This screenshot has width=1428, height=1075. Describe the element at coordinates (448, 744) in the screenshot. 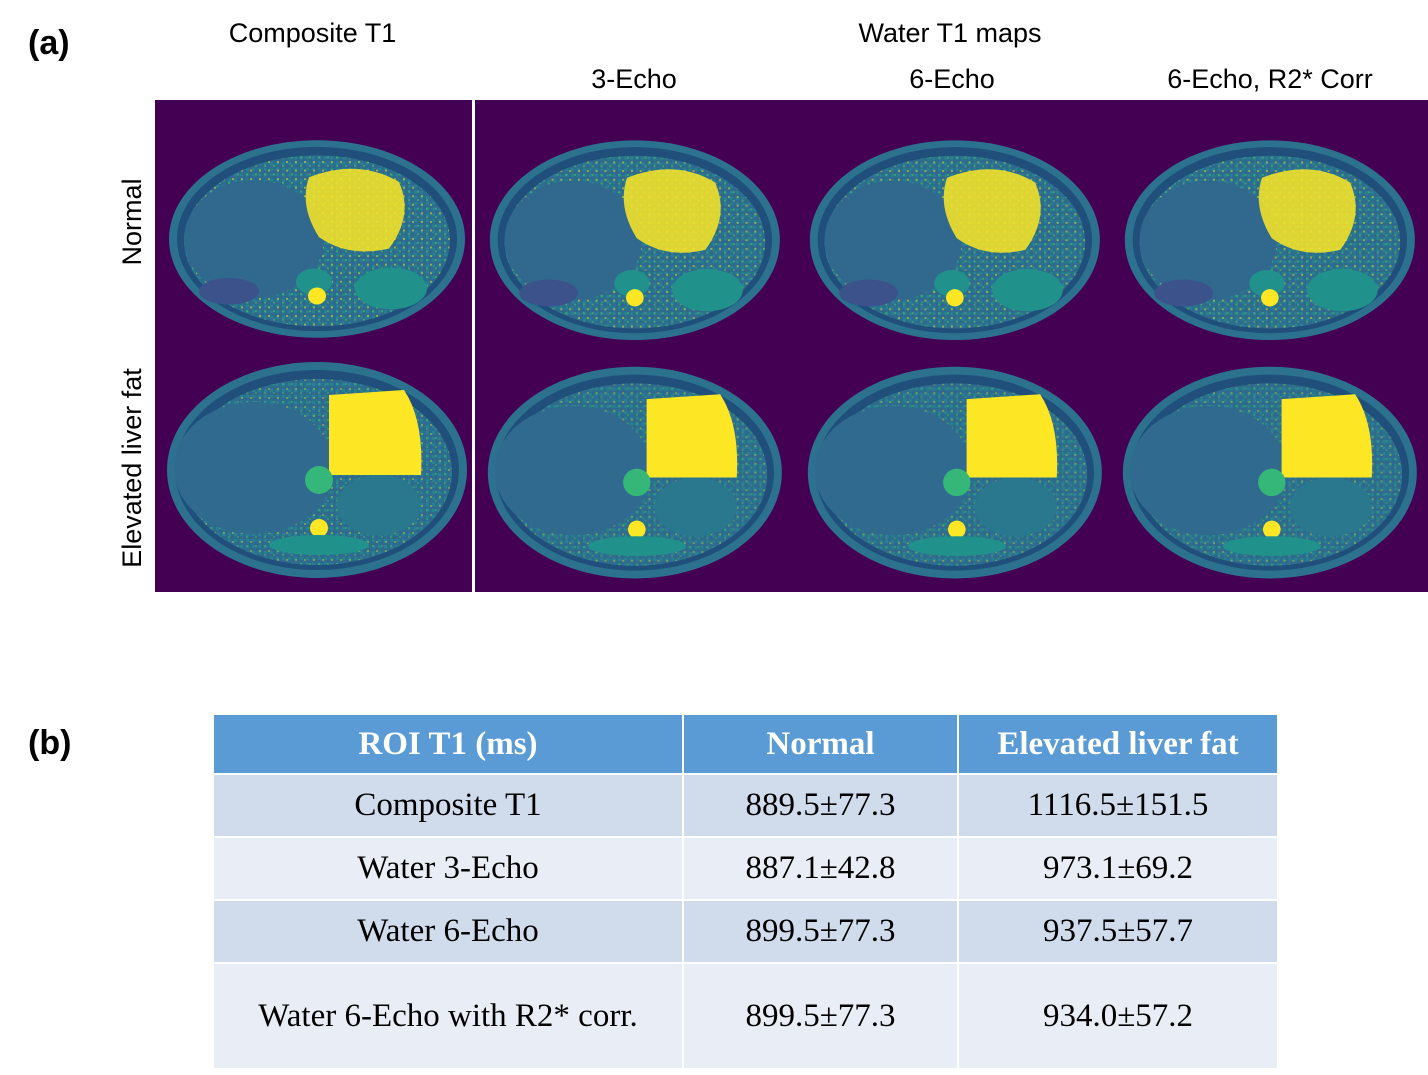

I see `column-header-roi: ROI T1 (ms)` at that location.